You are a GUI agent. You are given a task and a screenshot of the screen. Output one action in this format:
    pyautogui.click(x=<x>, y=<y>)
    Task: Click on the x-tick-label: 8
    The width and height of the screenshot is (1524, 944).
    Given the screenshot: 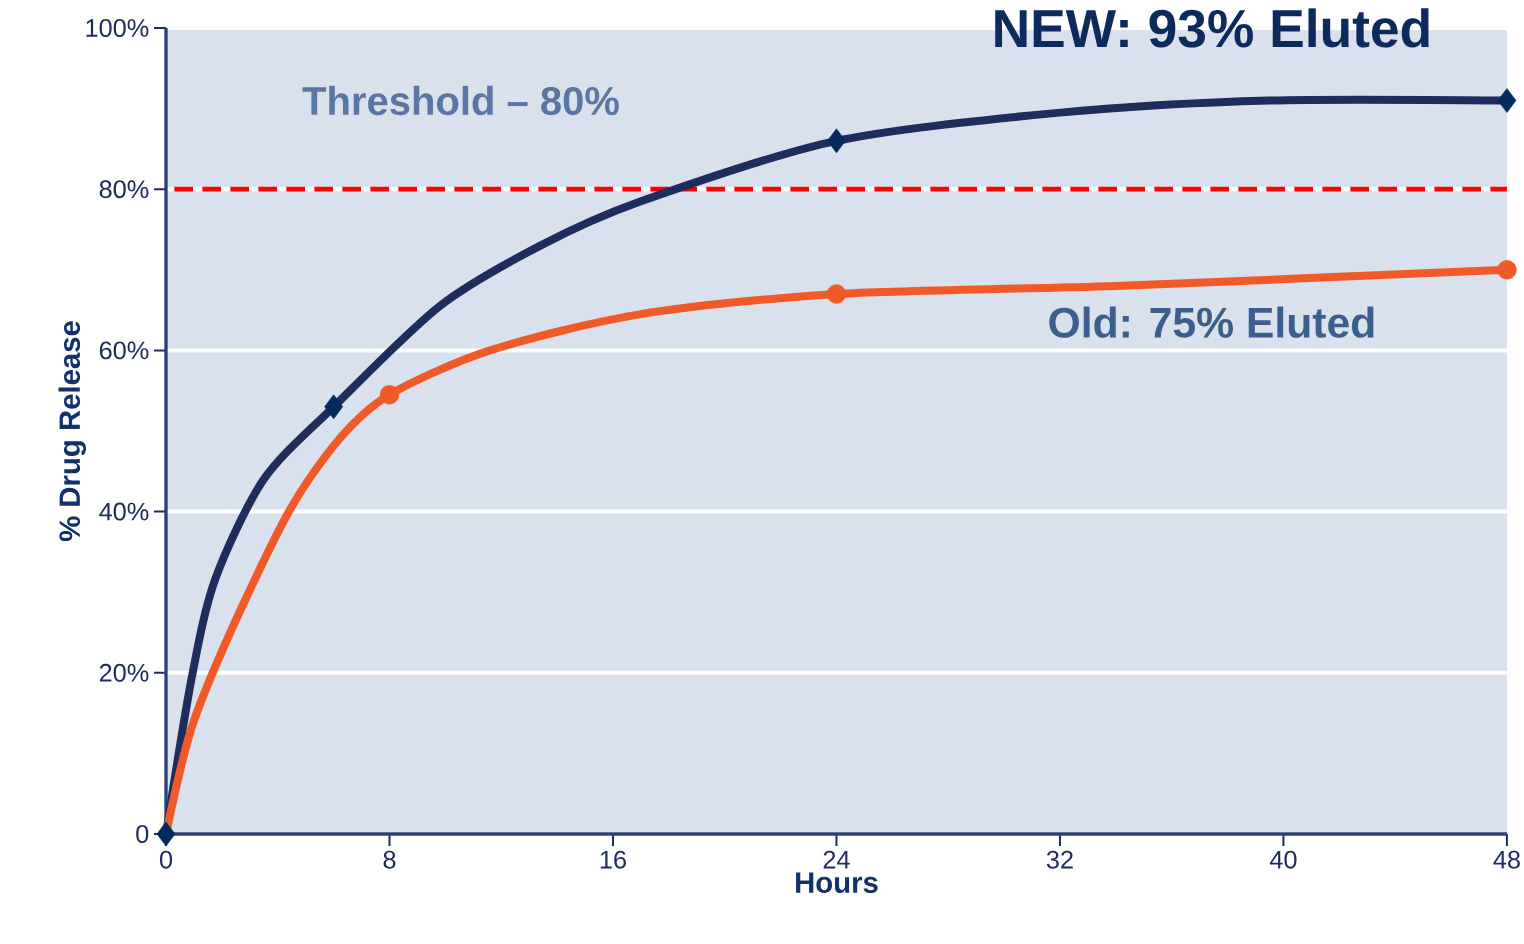 What is the action you would take?
    pyautogui.click(x=389, y=859)
    